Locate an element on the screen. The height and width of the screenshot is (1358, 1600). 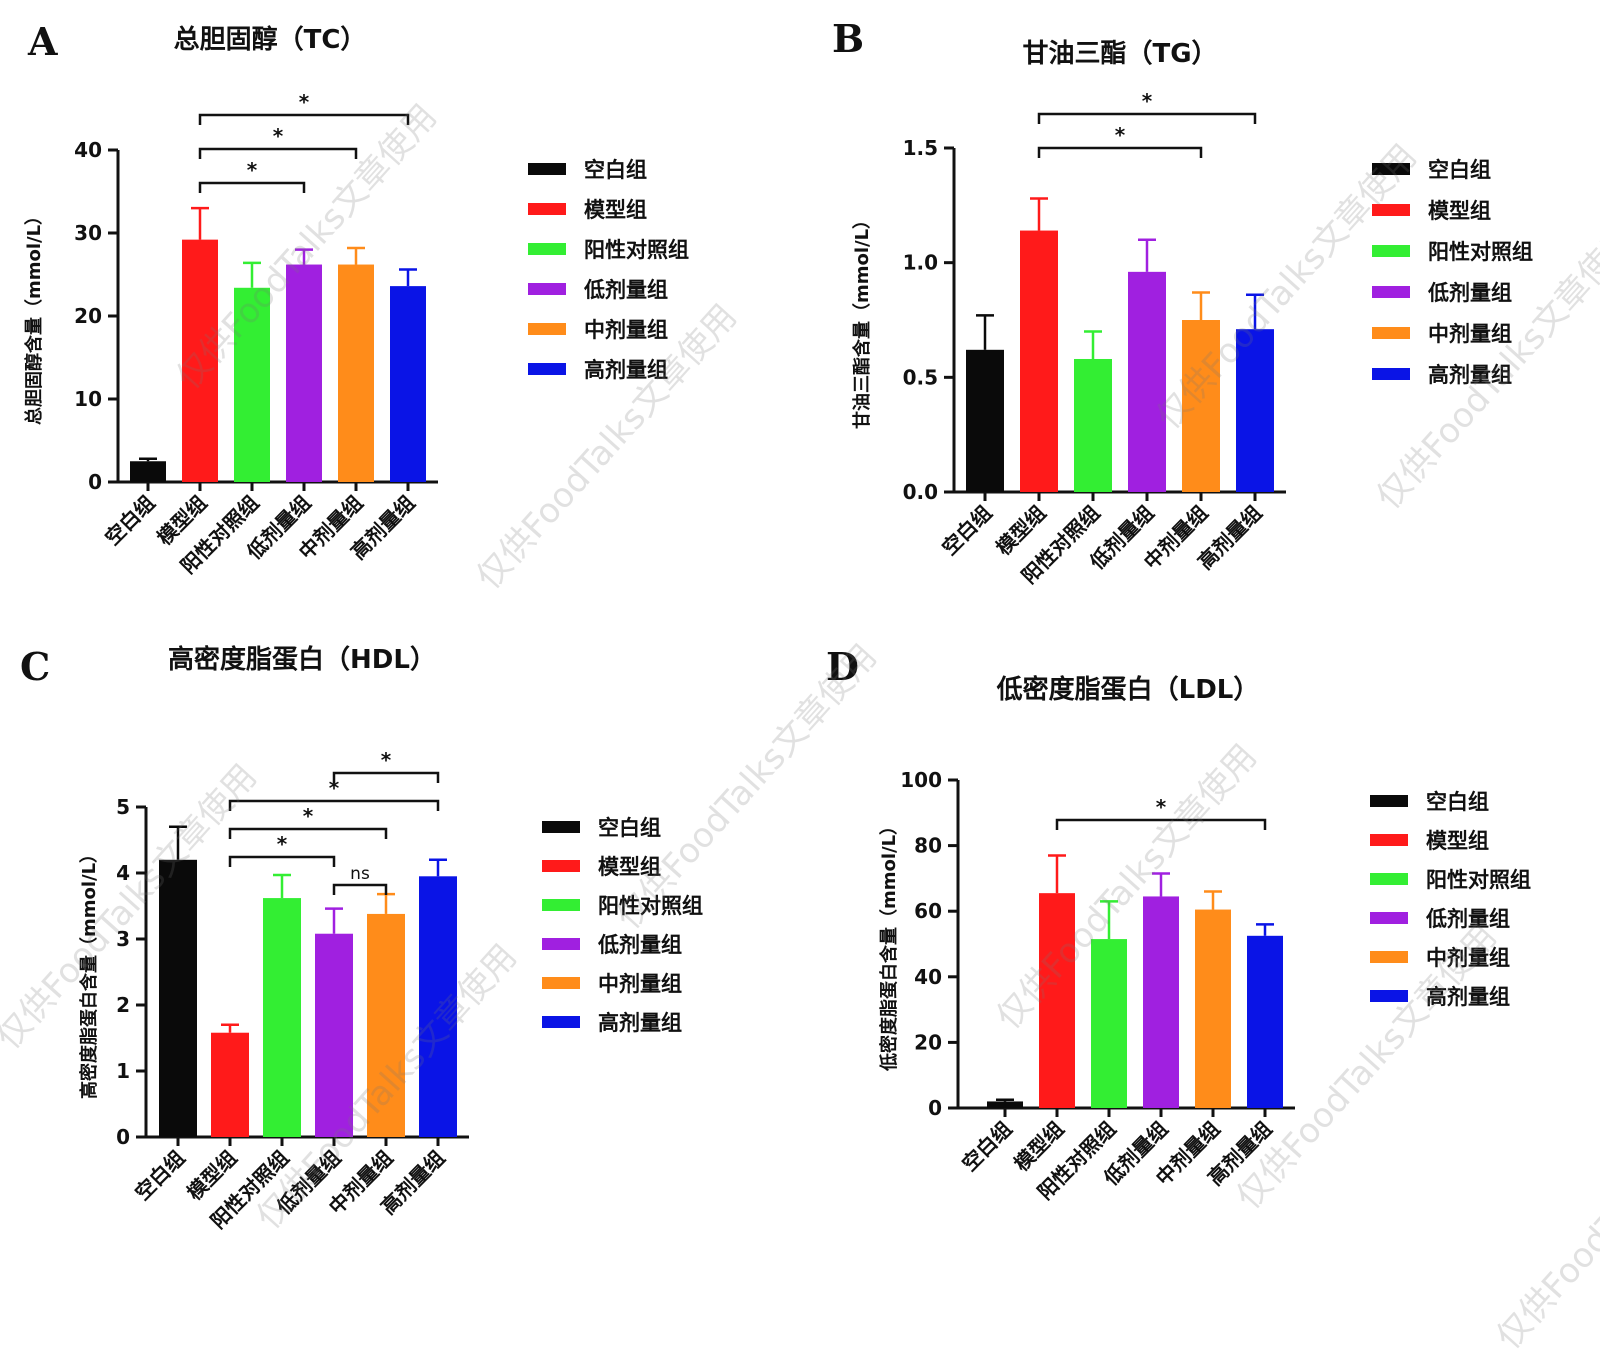
y-tick-label: 0.0 is located at coordinates (920, 492).